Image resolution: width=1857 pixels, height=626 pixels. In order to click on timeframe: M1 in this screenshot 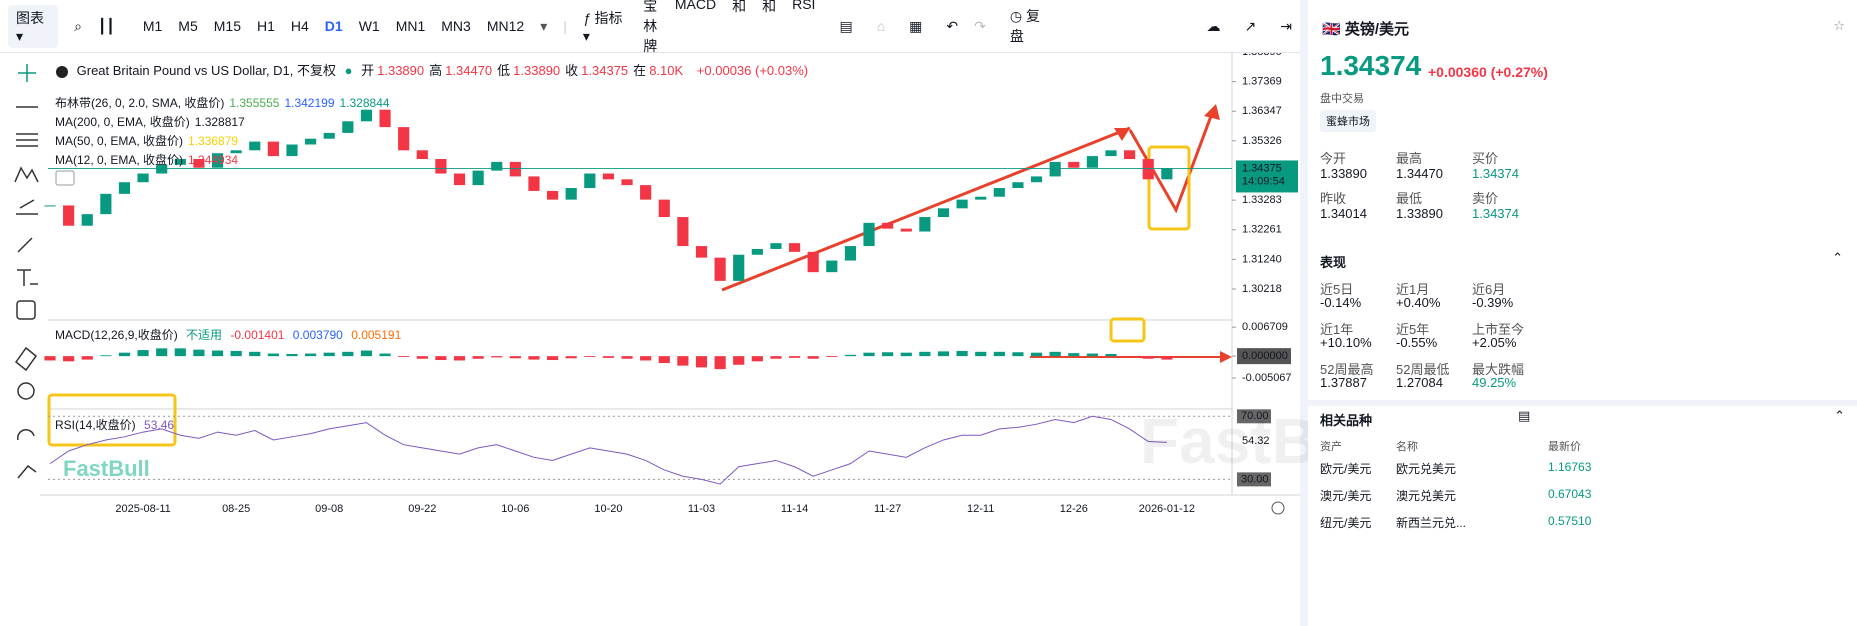, I will do `click(152, 26)`.